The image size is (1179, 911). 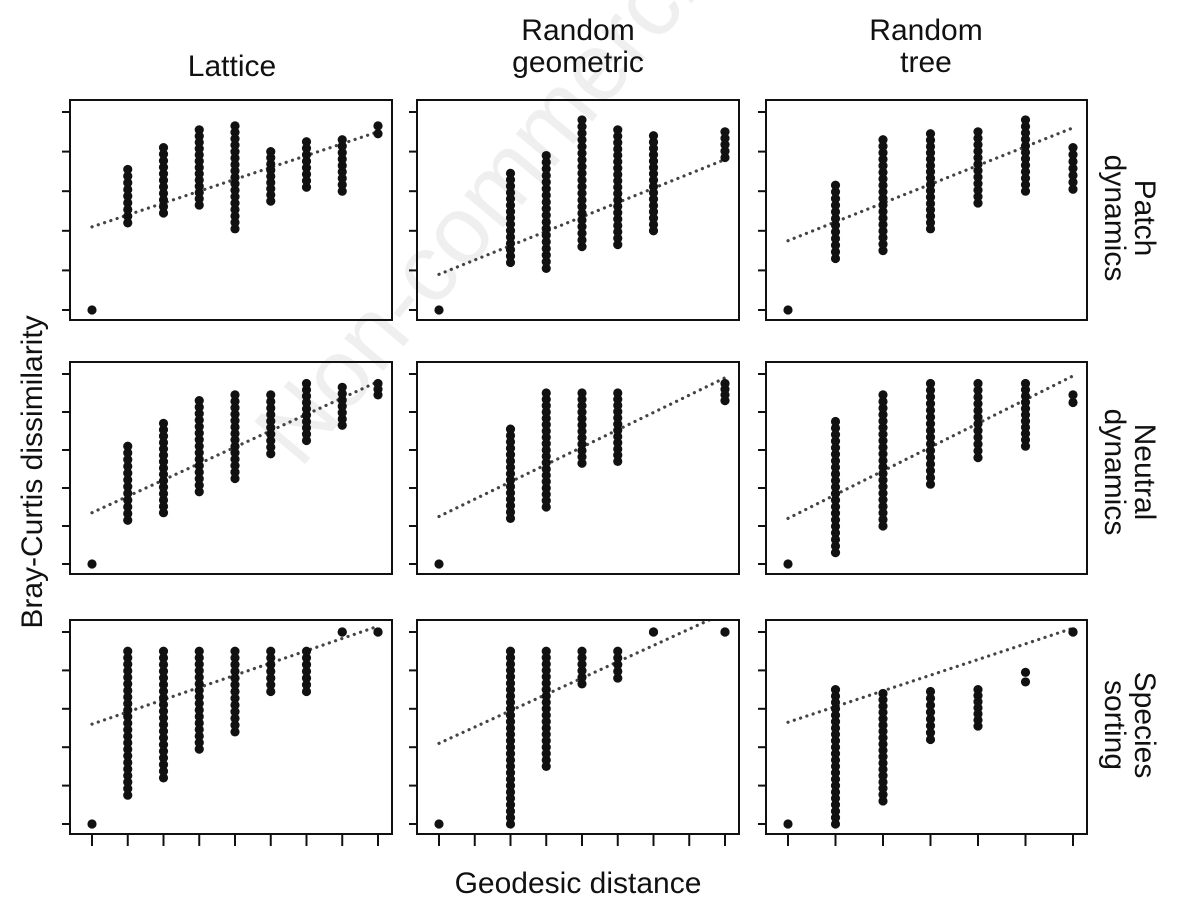 I want to click on title-line: Neutral, so click(x=1144, y=472).